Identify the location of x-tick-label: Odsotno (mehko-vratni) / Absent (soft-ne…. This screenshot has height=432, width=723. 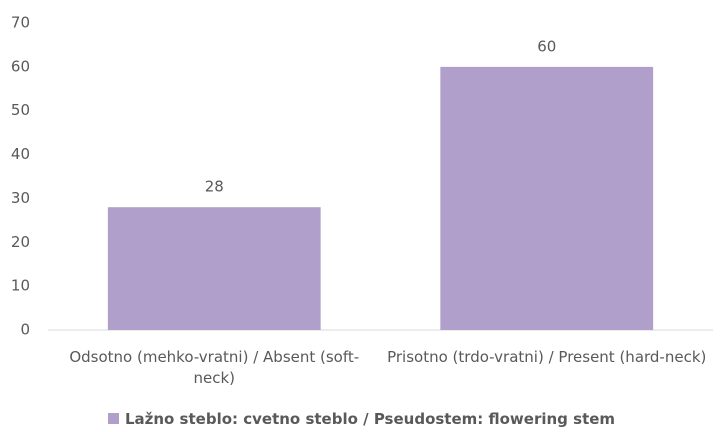
(214, 367).